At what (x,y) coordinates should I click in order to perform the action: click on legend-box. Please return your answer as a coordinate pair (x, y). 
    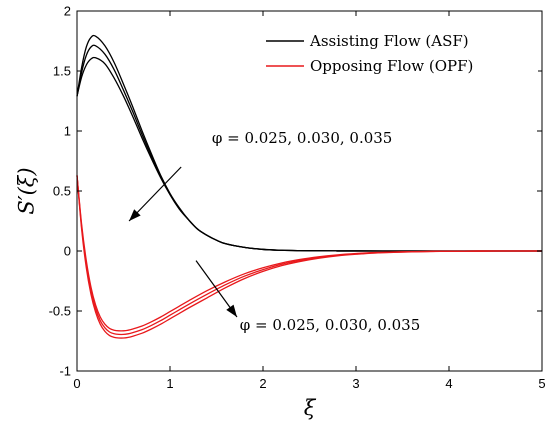
    Looking at the image, I should click on (400, 52).